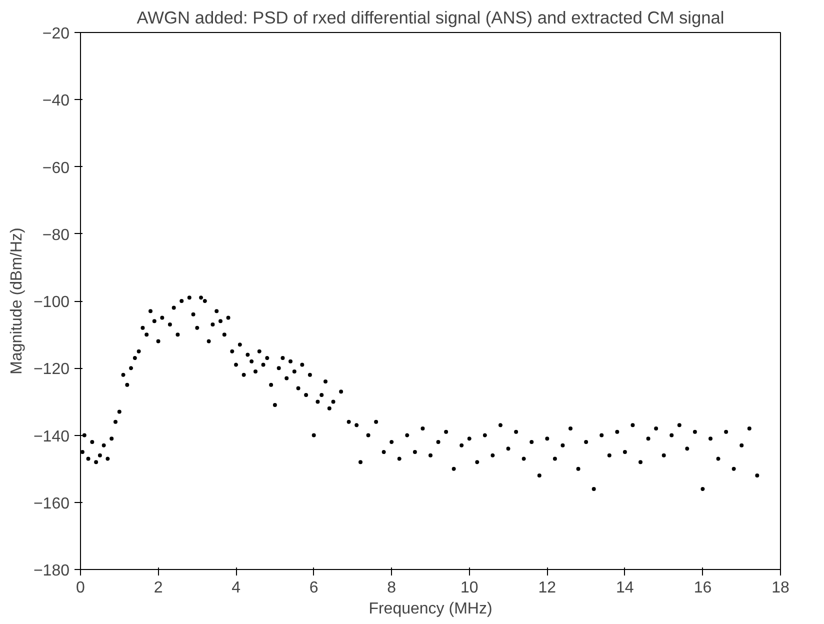 This screenshot has width=824, height=624. What do you see at coordinates (17, 301) in the screenshot?
I see `y-axis-title: Magnitude (dBm/Hz)` at bounding box center [17, 301].